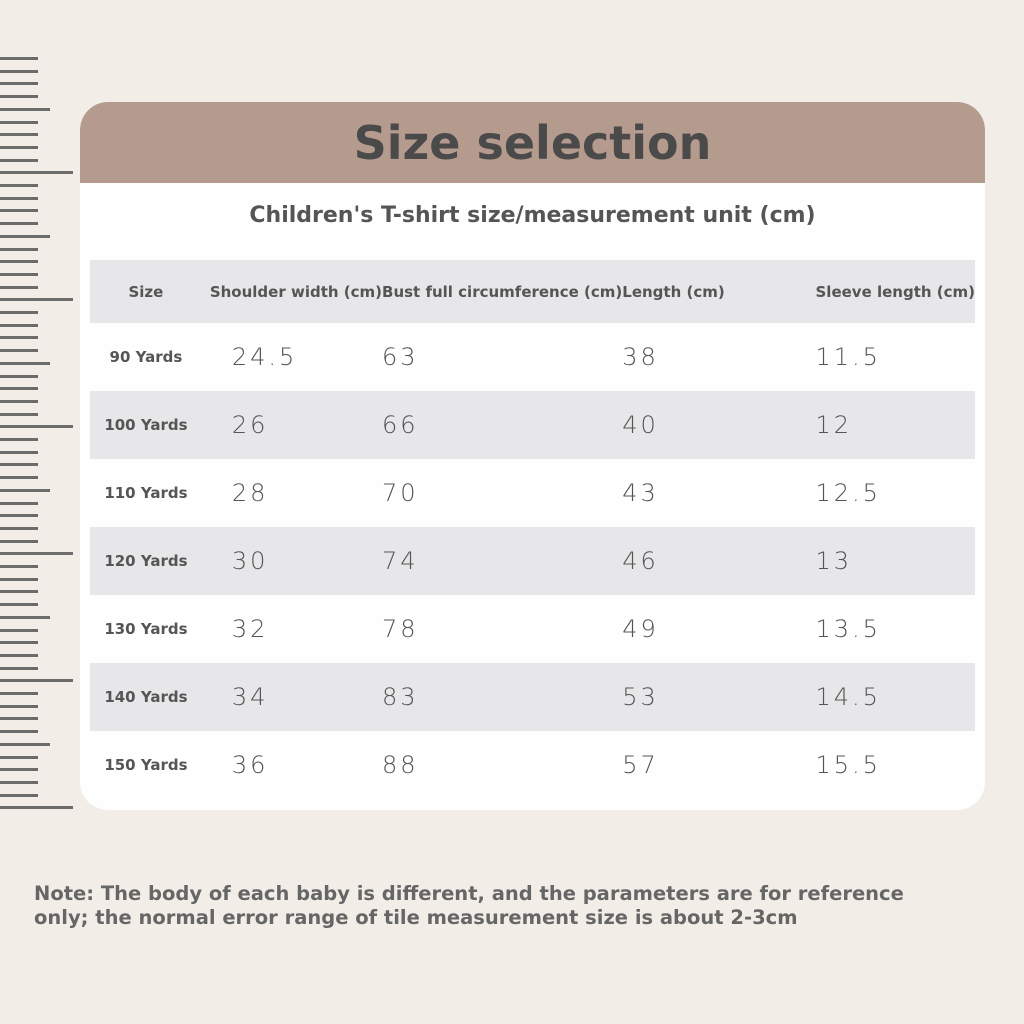 This screenshot has width=1024, height=1024. Describe the element at coordinates (400, 629) in the screenshot. I see `value-cell: 78` at that location.